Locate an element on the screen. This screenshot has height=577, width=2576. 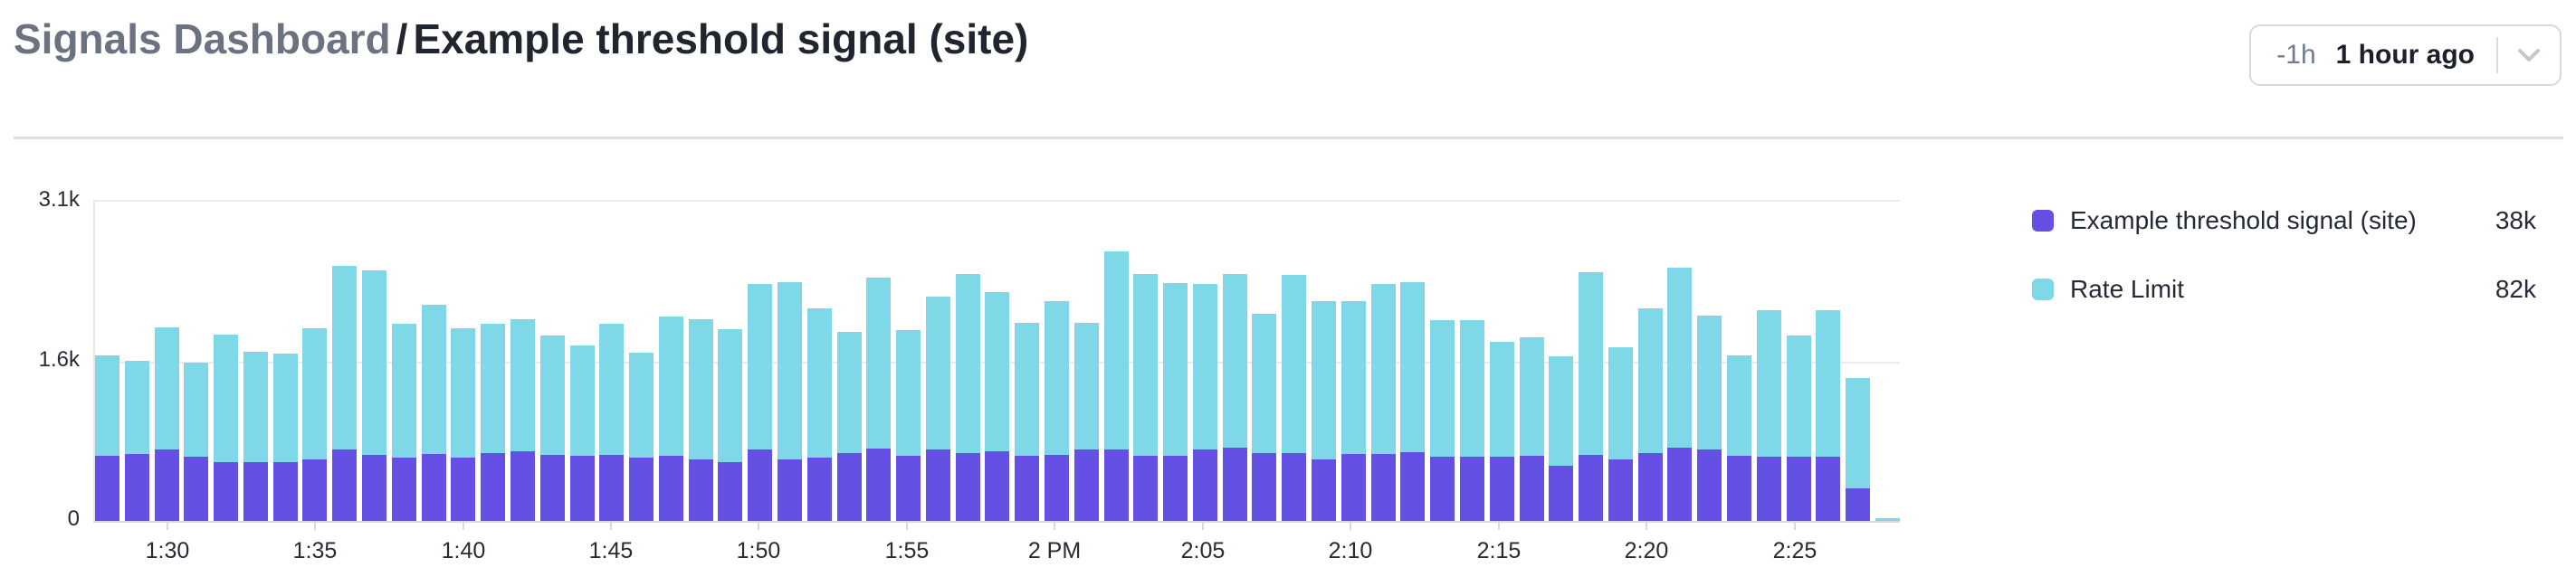
time-range-selector: -1h 1 hour ago is located at coordinates (2406, 55).